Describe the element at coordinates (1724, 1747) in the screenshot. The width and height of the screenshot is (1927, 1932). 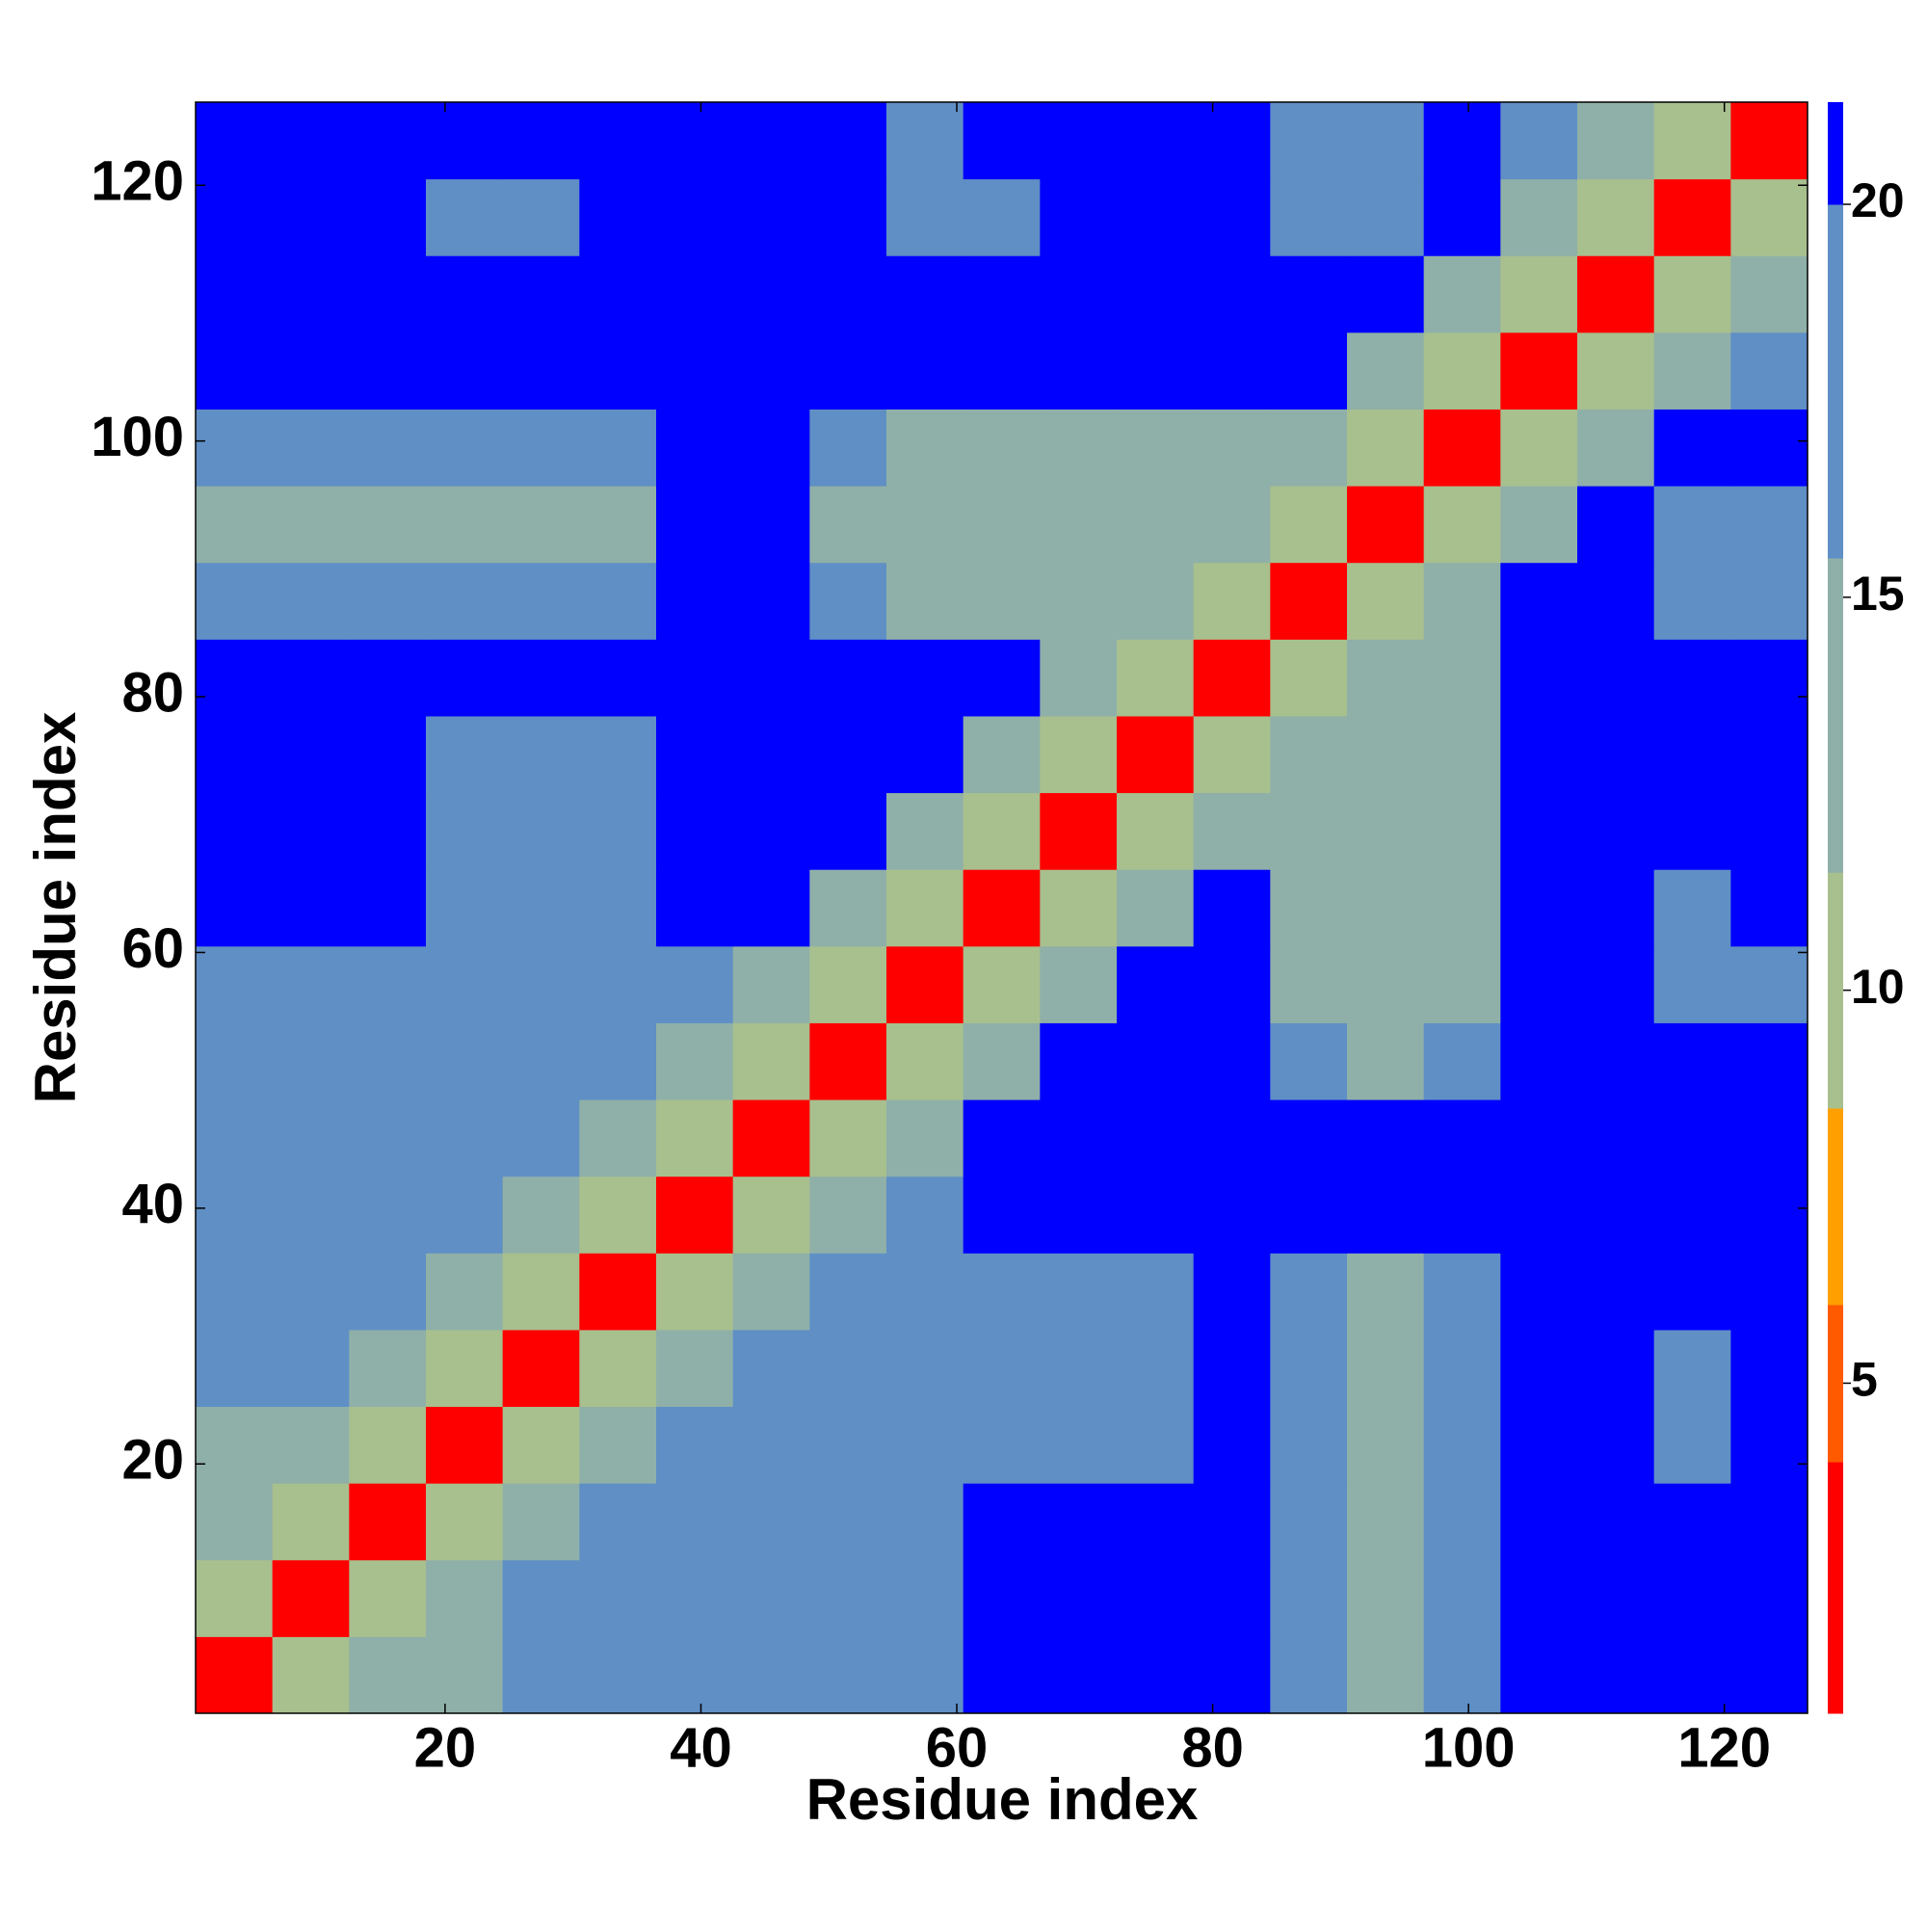
I see `x-tick-label: 120` at that location.